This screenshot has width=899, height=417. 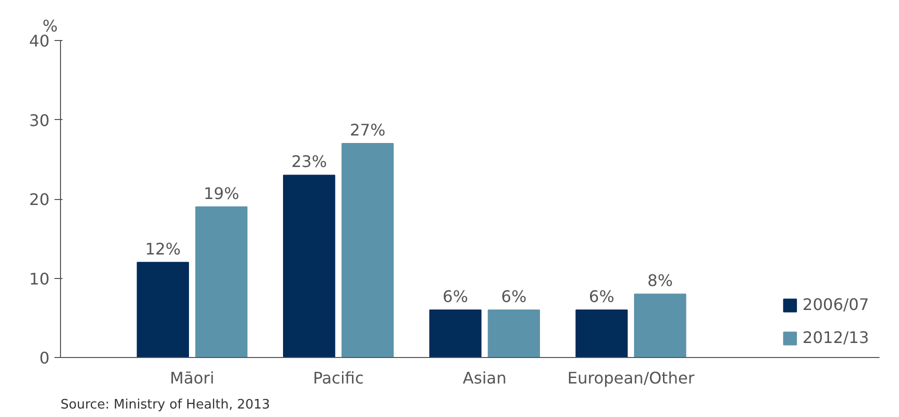 I want to click on data-label: 23%, so click(x=309, y=162).